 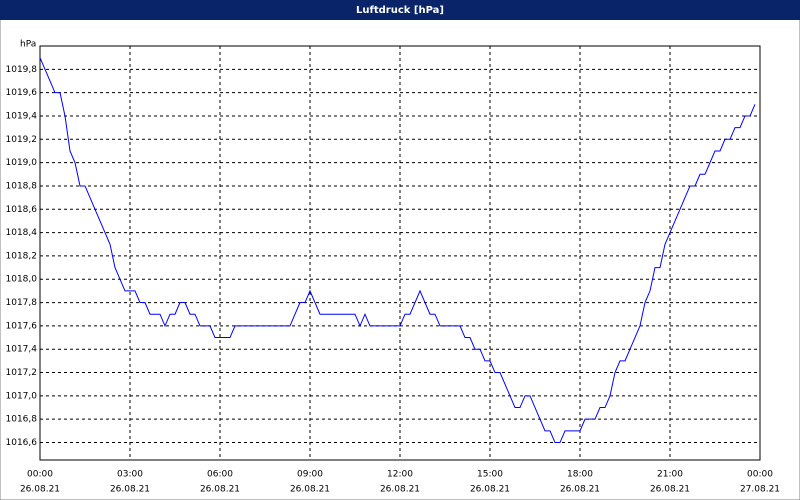 I want to click on y-unit-label: hPa, so click(x=28, y=45).